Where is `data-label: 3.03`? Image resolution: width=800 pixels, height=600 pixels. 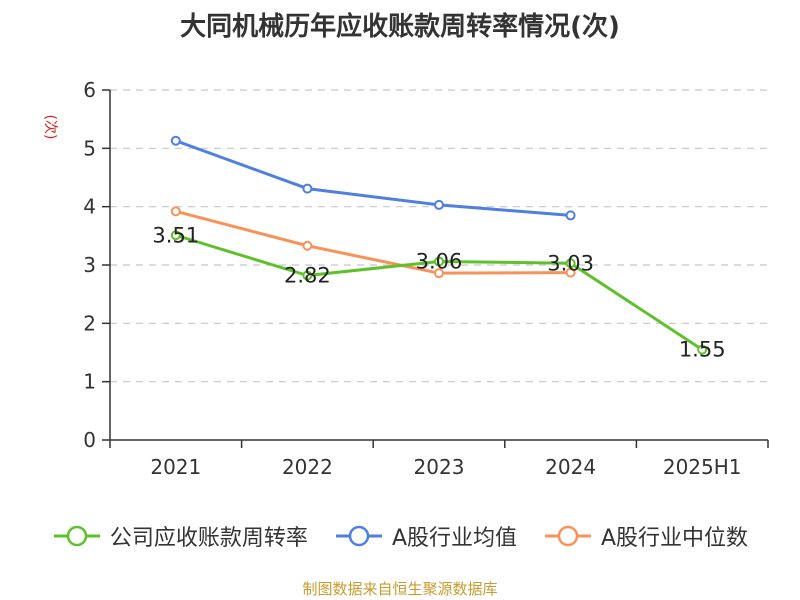 data-label: 3.03 is located at coordinates (570, 263).